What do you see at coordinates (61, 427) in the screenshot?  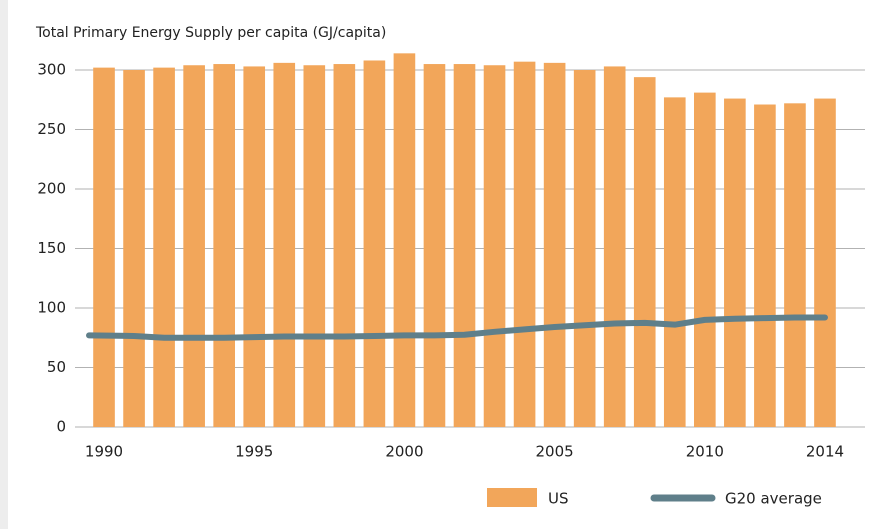 I see `y-tick-label: 0` at bounding box center [61, 427].